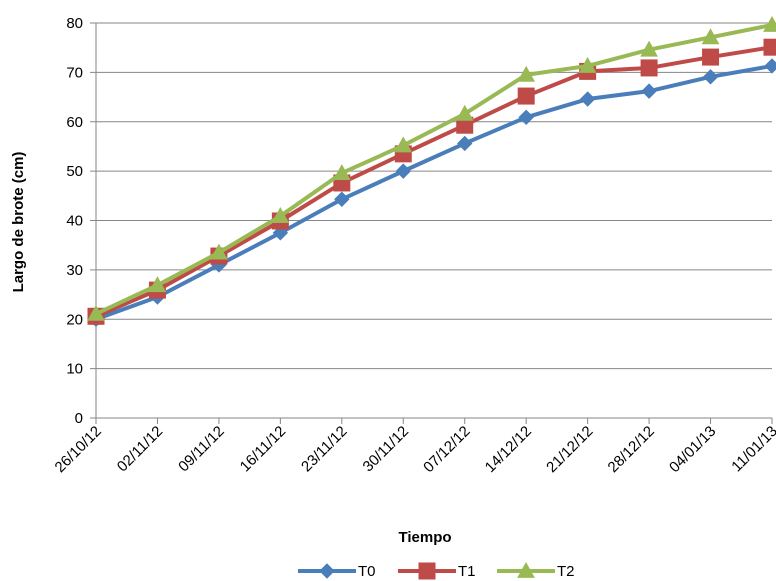  I want to click on y-tick-label: 60, so click(74, 122).